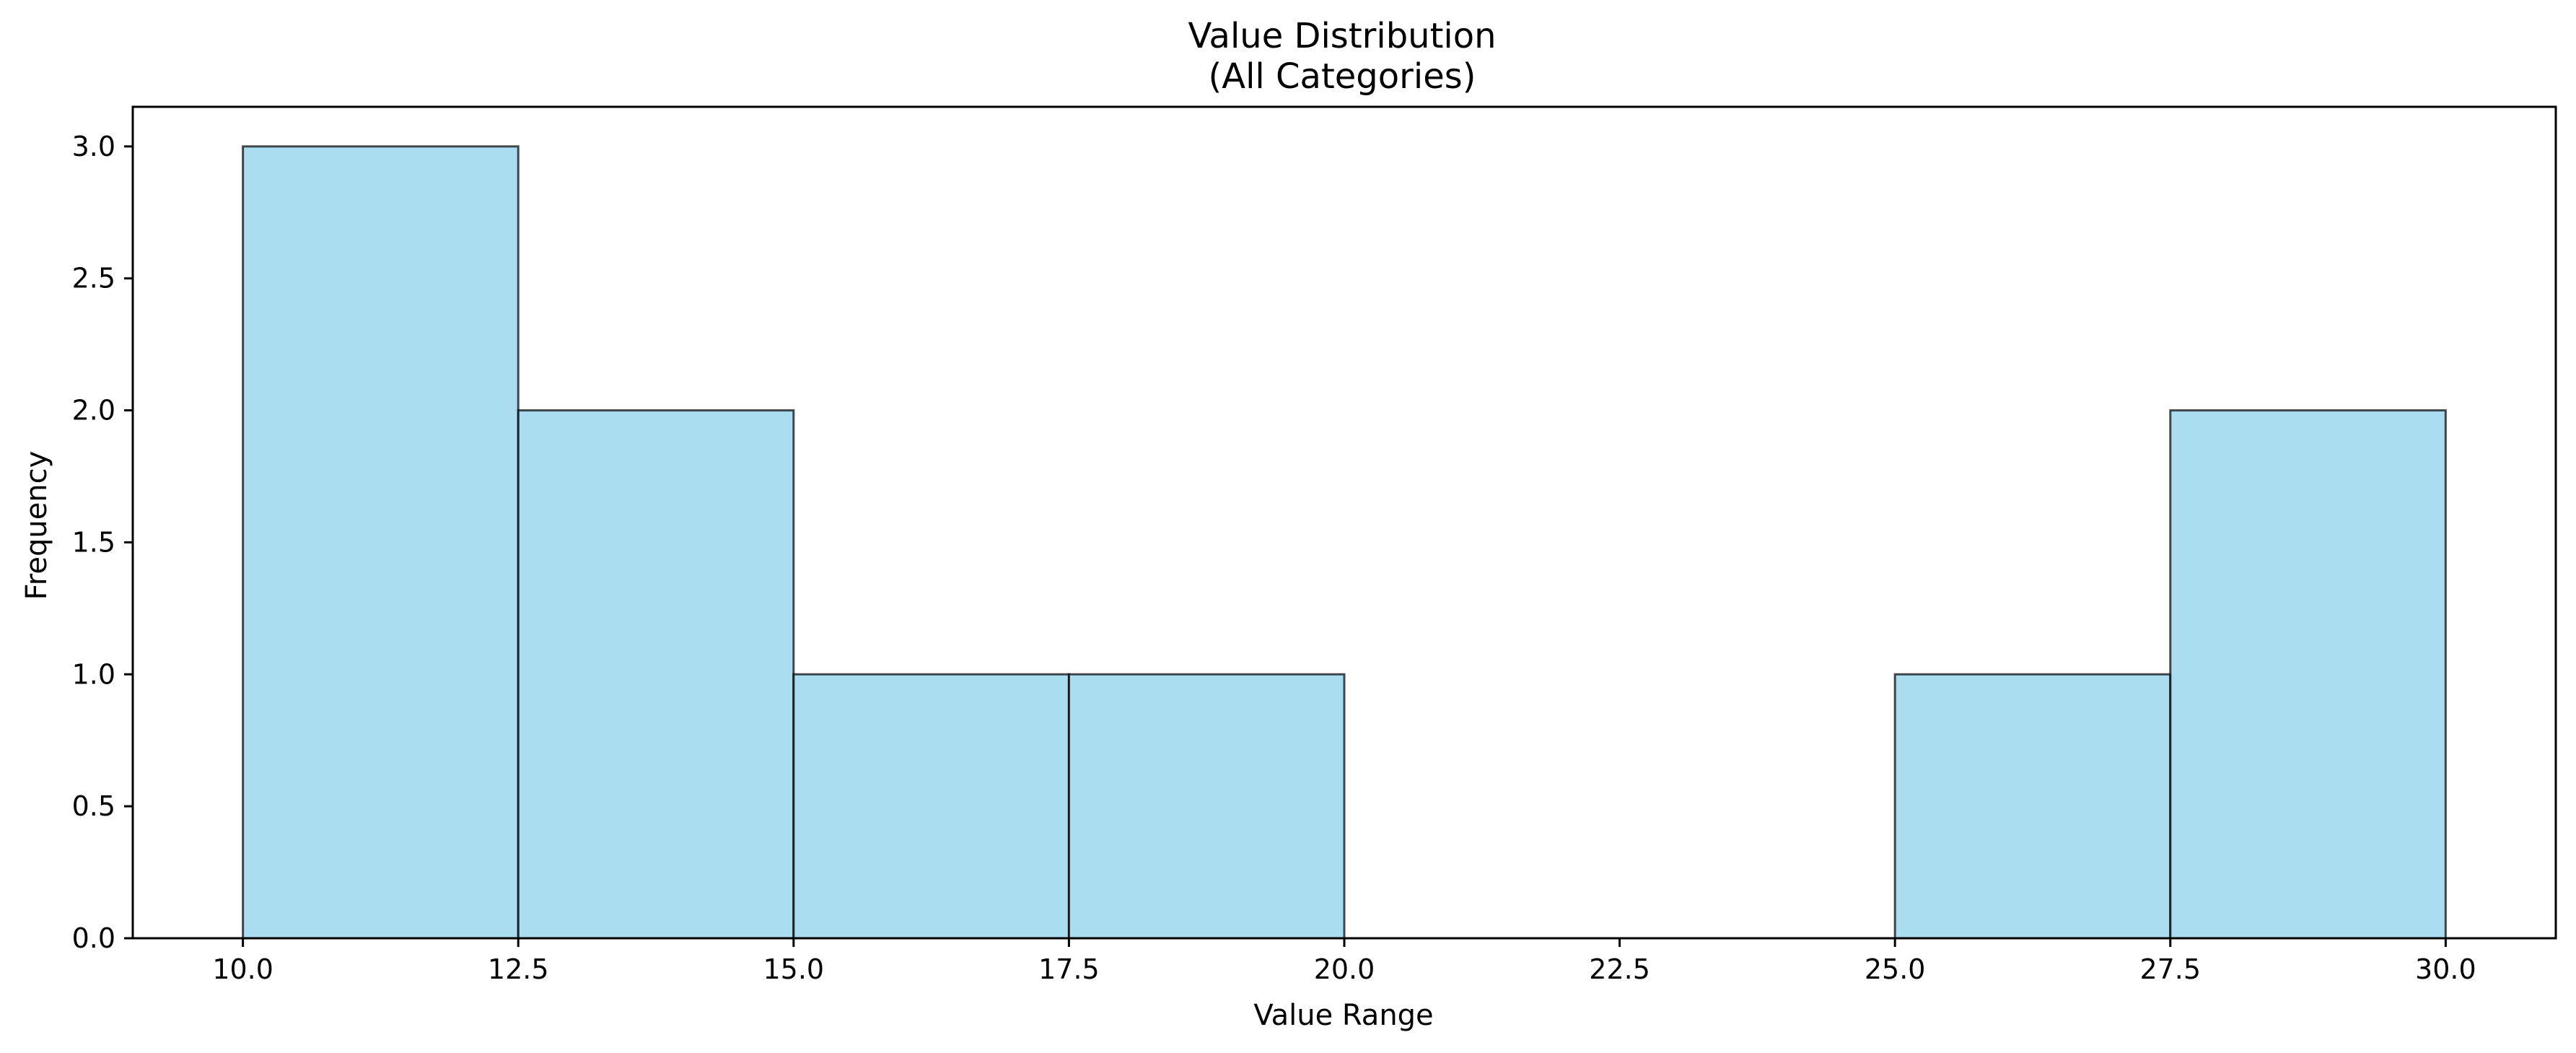  I want to click on x-tick-label-8: 30.0, so click(2445, 969).